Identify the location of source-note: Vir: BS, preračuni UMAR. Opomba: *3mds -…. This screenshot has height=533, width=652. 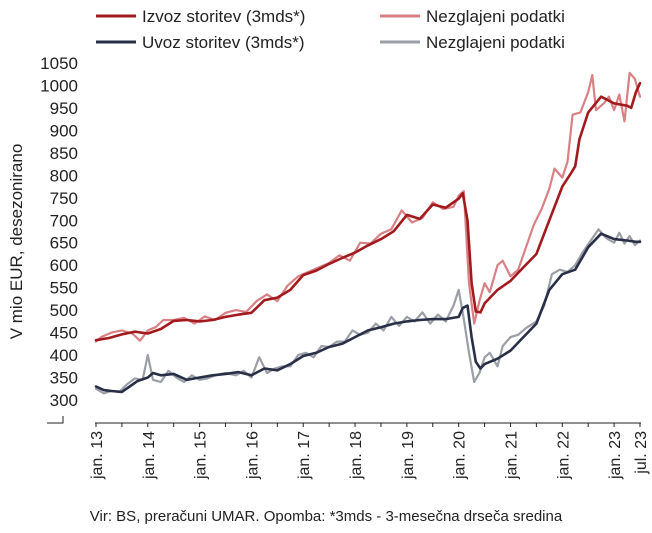
(326, 516).